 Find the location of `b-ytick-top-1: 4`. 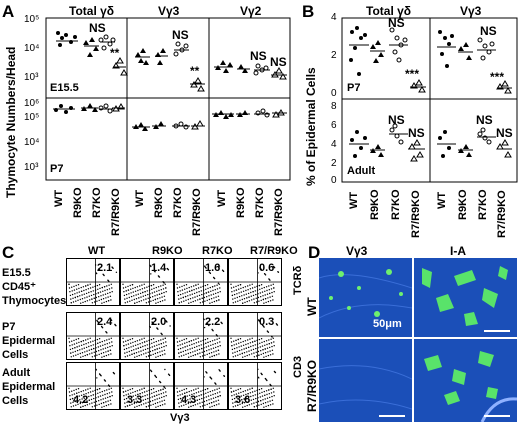

b-ytick-top-1: 4 is located at coordinates (334, 17).